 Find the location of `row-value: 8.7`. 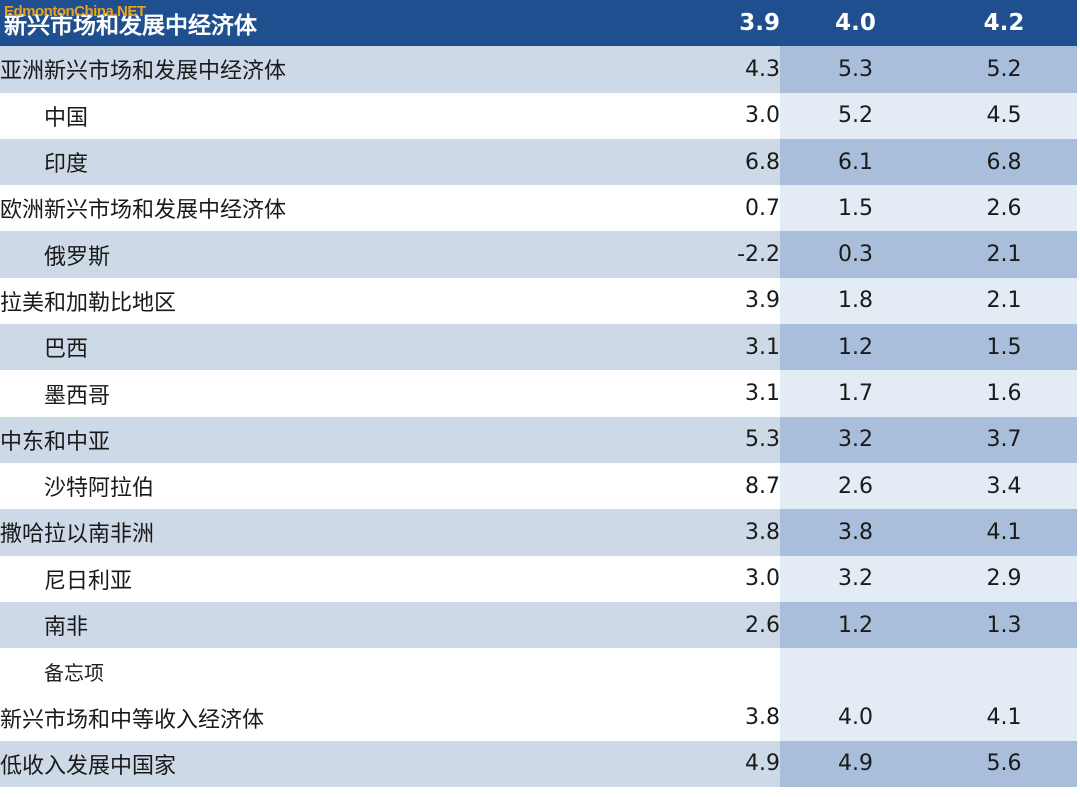

row-value: 8.7 is located at coordinates (704, 486).